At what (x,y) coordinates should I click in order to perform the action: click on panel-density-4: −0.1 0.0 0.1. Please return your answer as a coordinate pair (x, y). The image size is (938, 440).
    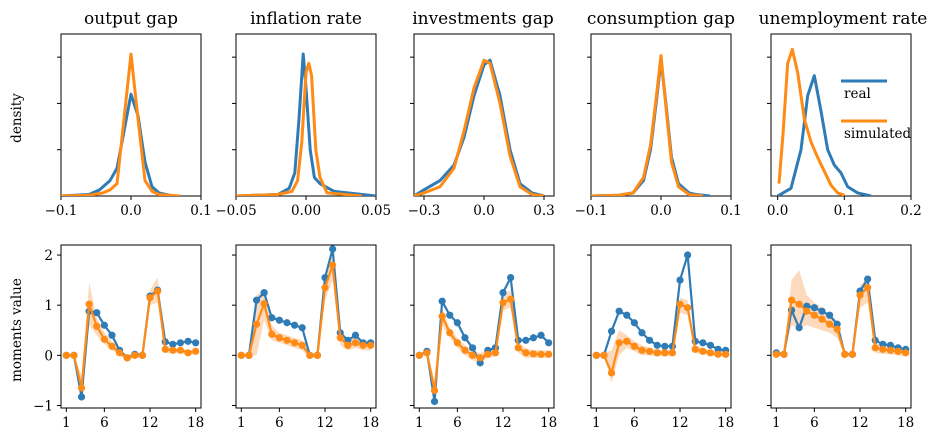
    Looking at the image, I should click on (658, 126).